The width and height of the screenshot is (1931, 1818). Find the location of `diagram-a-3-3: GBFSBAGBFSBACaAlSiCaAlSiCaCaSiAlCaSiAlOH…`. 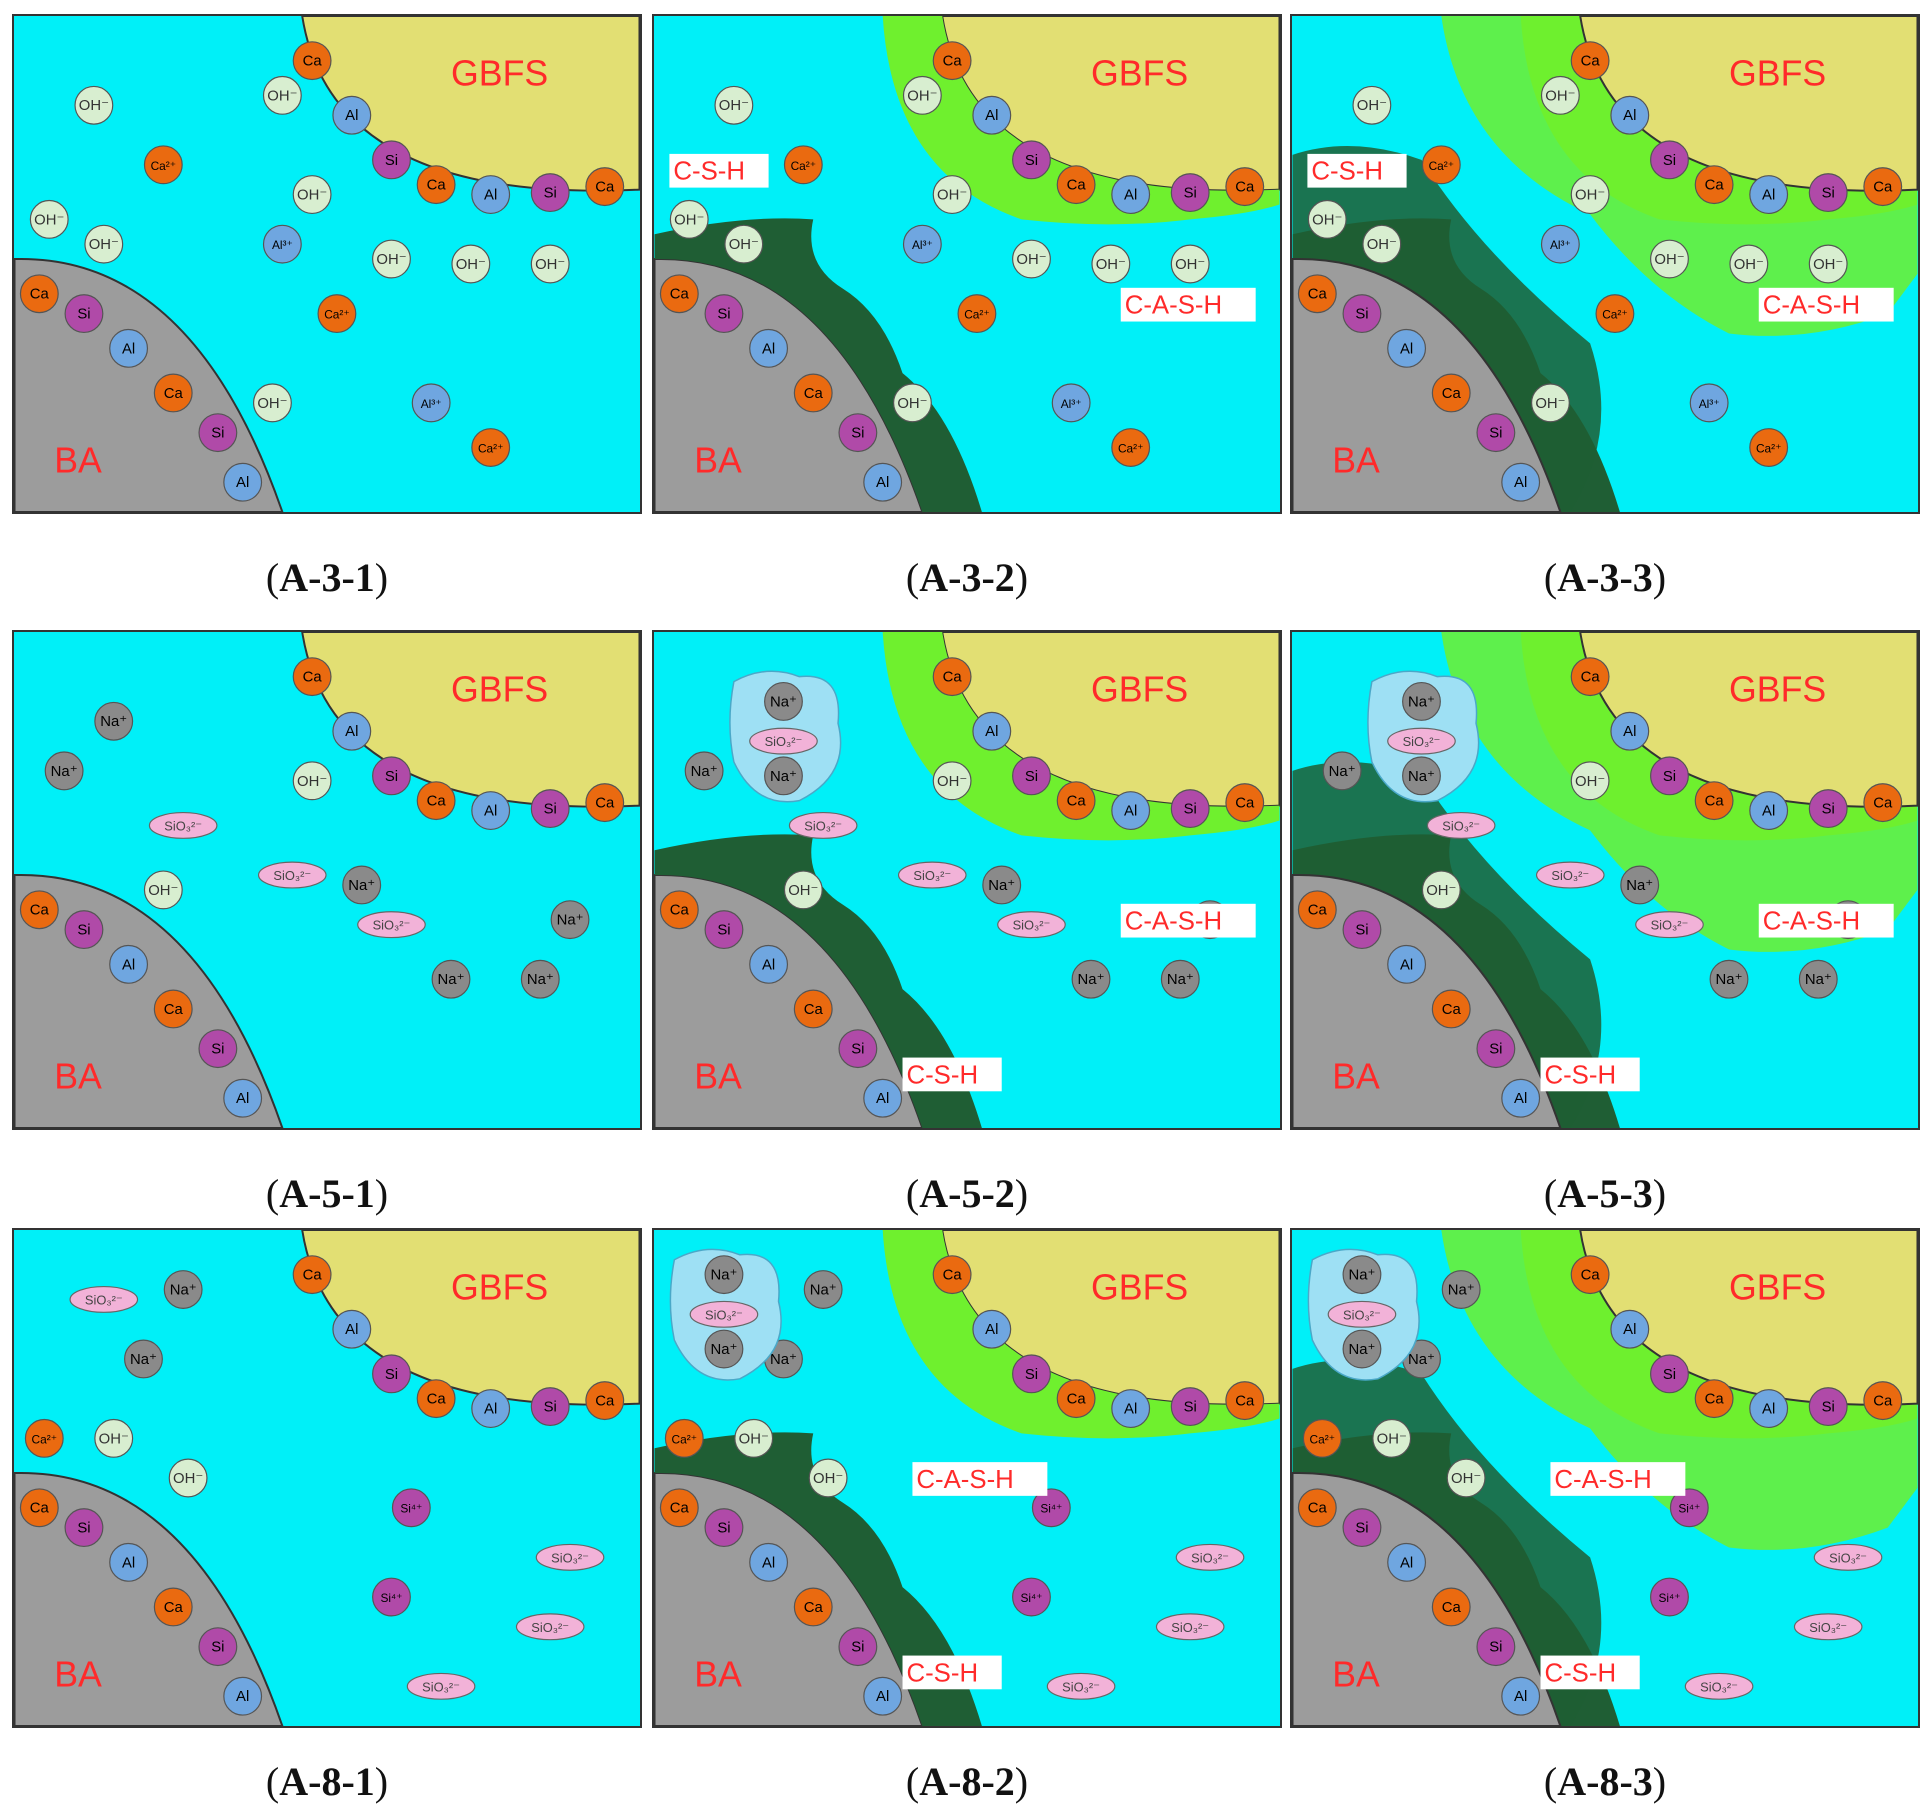

diagram-a-3-3: GBFSBAGBFSBACaAlSiCaAlSiCaCaSiAlCaSiAlOH… is located at coordinates (1605, 264).